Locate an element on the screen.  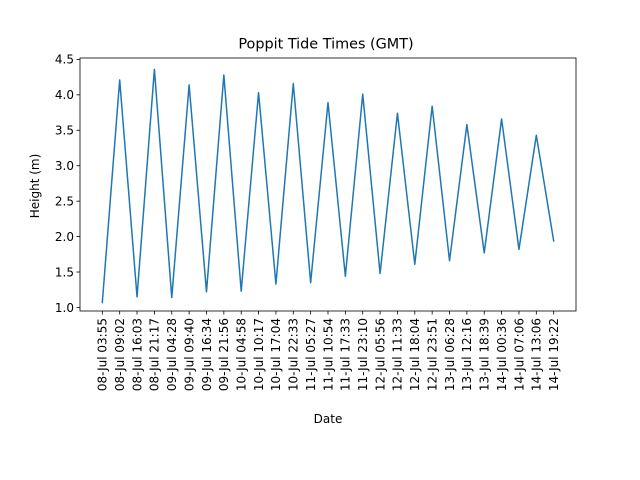
x-axis-label: Date is located at coordinates (328, 419).